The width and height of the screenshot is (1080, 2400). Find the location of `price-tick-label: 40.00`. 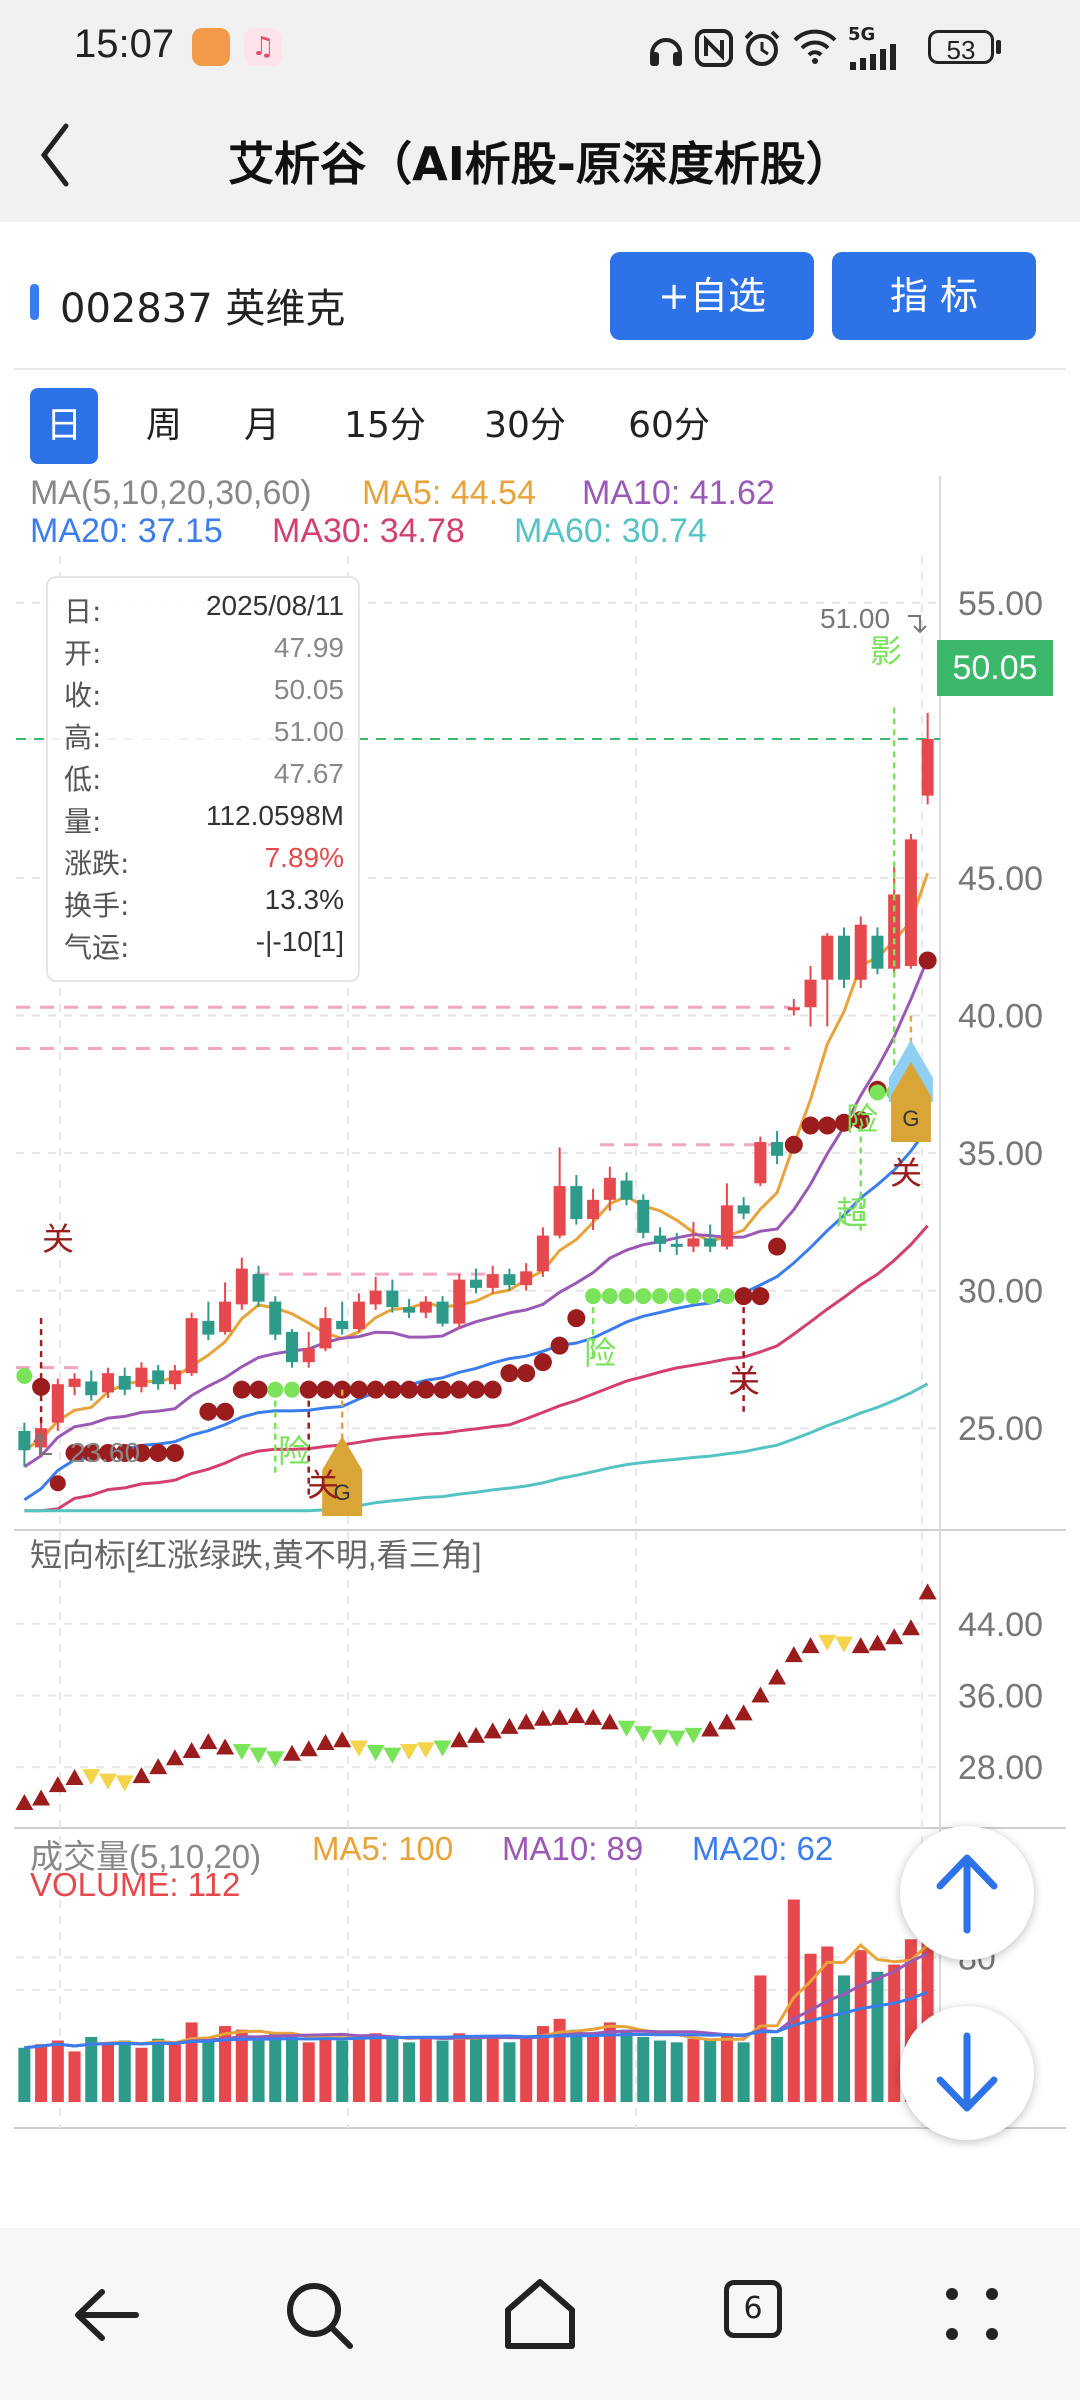

price-tick-label: 40.00 is located at coordinates (1000, 1016).